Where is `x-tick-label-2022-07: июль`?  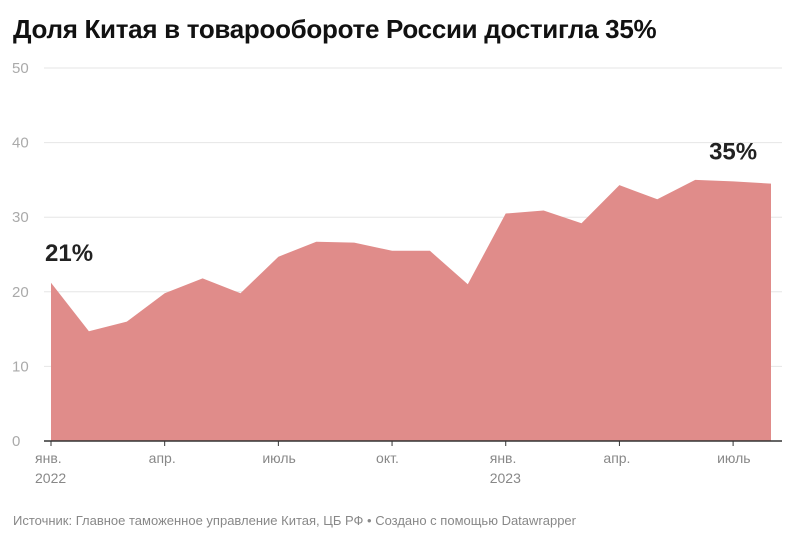 x-tick-label-2022-07: июль is located at coordinates (278, 458).